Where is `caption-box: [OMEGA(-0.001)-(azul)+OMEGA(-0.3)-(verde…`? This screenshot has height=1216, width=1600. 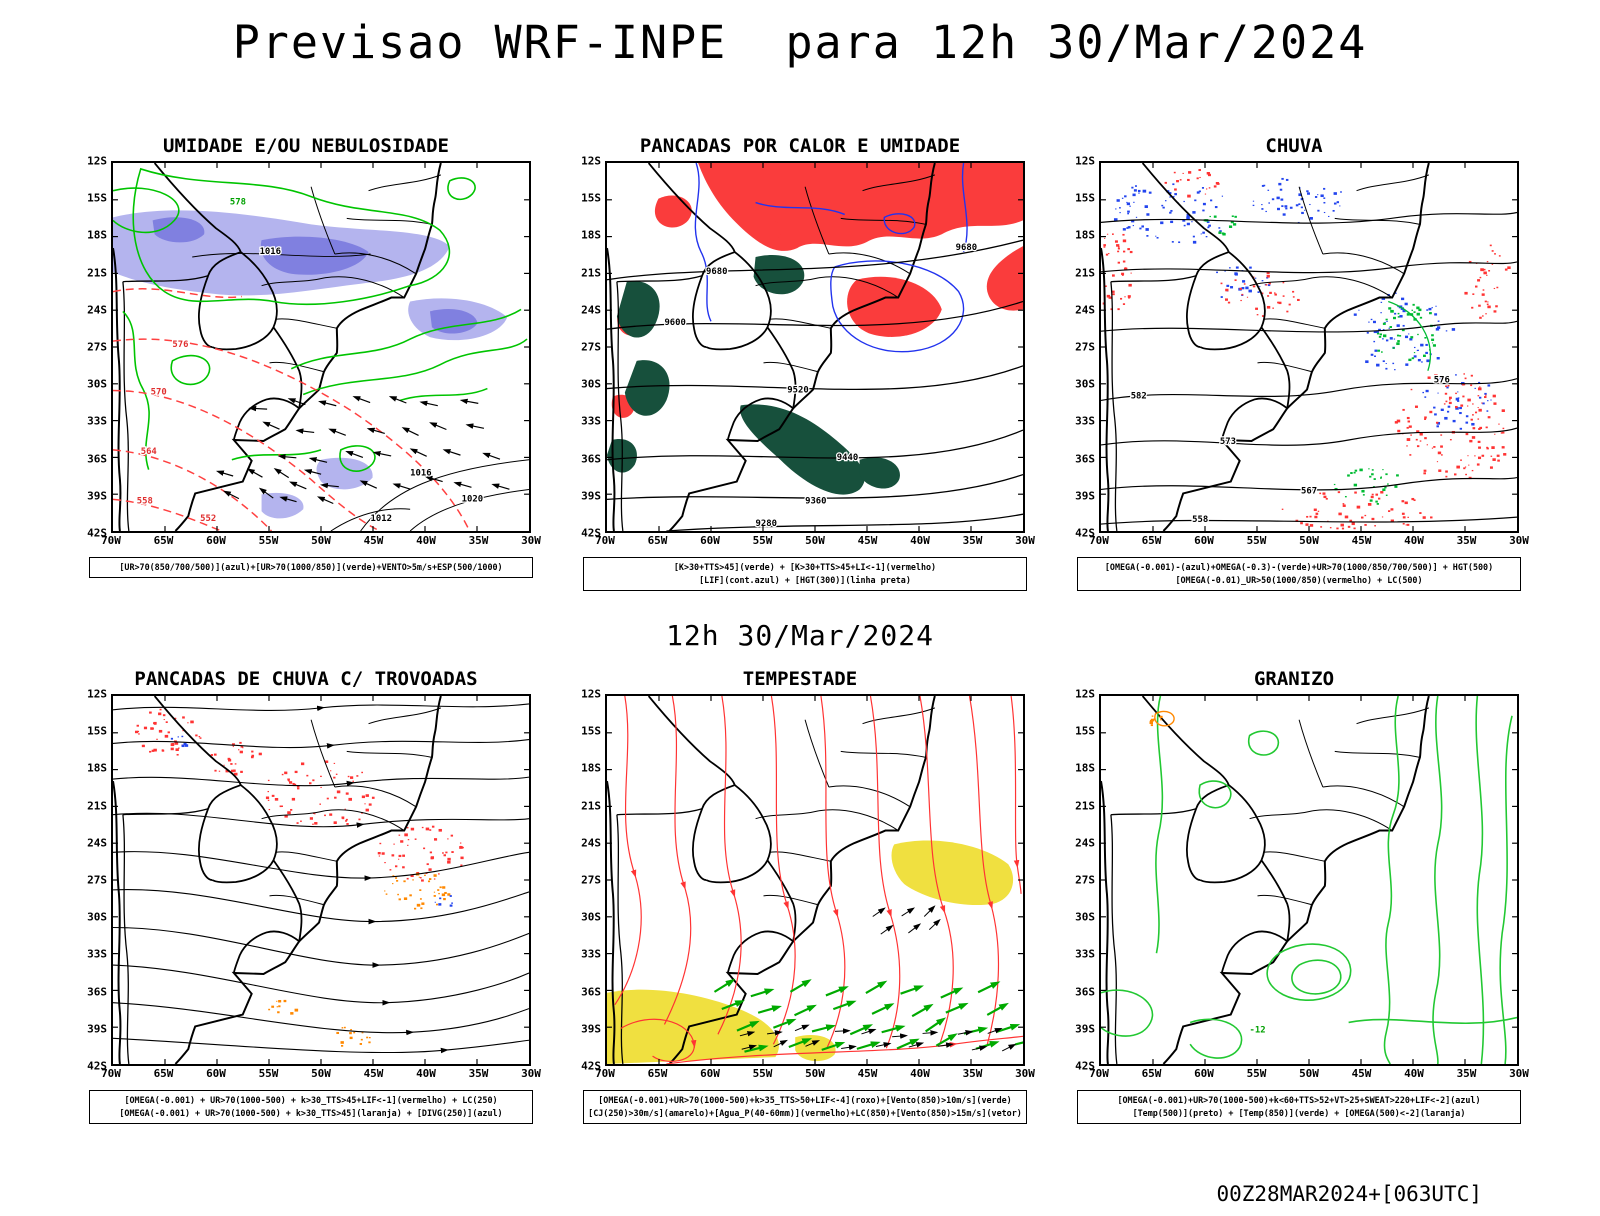
caption-box: [OMEGA(-0.001)-(azul)+OMEGA(-0.3)-(verde… is located at coordinates (1299, 574).